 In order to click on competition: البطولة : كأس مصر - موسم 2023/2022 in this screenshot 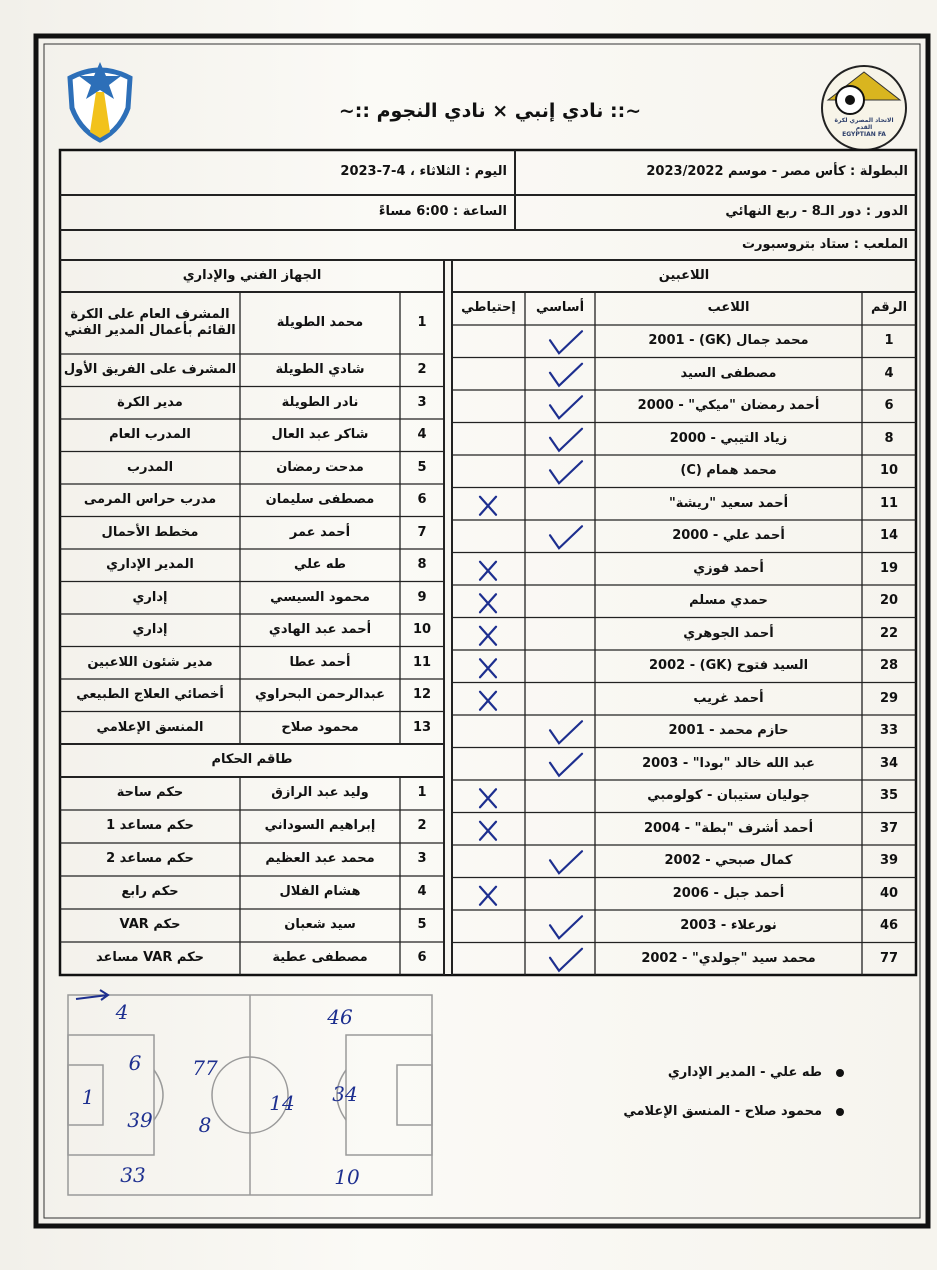, I will do `click(777, 172)`.